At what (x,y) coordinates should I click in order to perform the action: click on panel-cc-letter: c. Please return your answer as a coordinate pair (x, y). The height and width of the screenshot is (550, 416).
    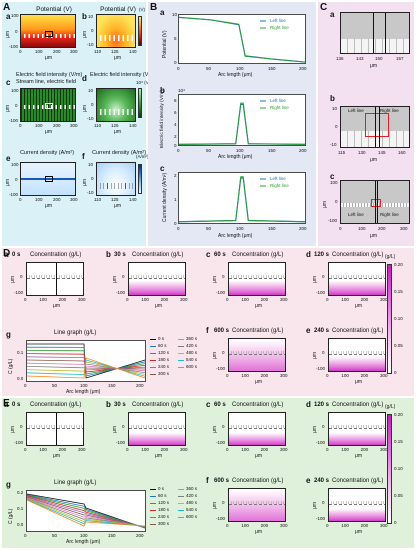
    Looking at the image, I should click on (332, 176).